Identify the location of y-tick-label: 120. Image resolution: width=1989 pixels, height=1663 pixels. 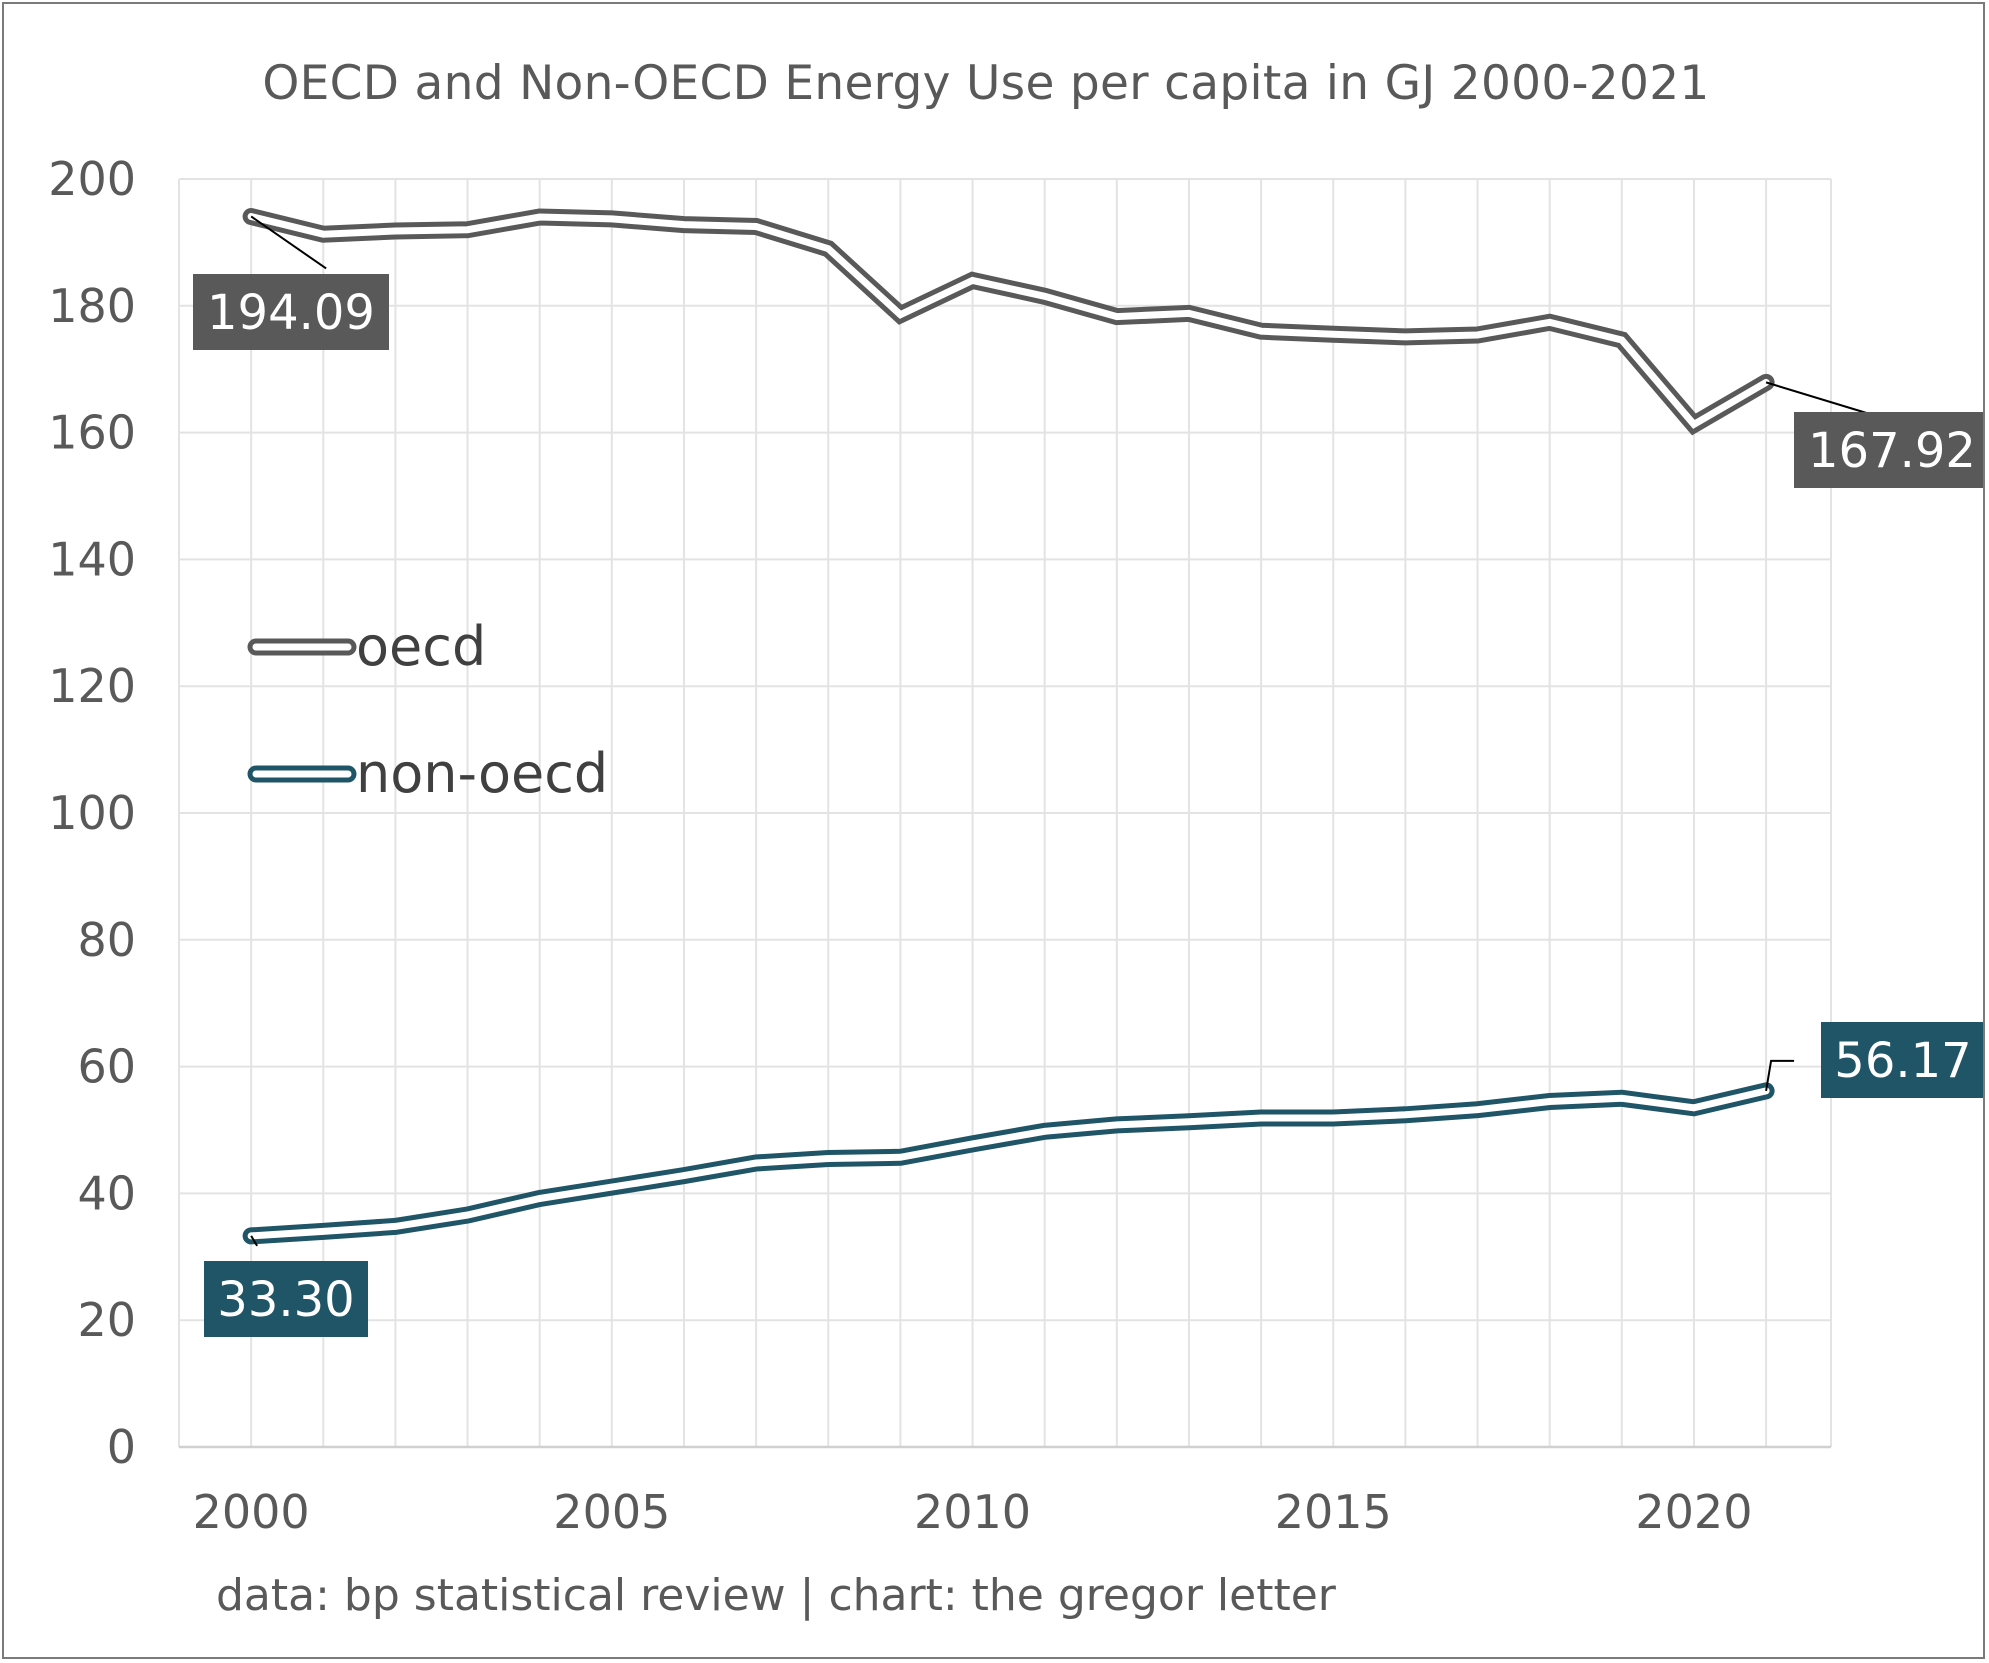
(92, 686).